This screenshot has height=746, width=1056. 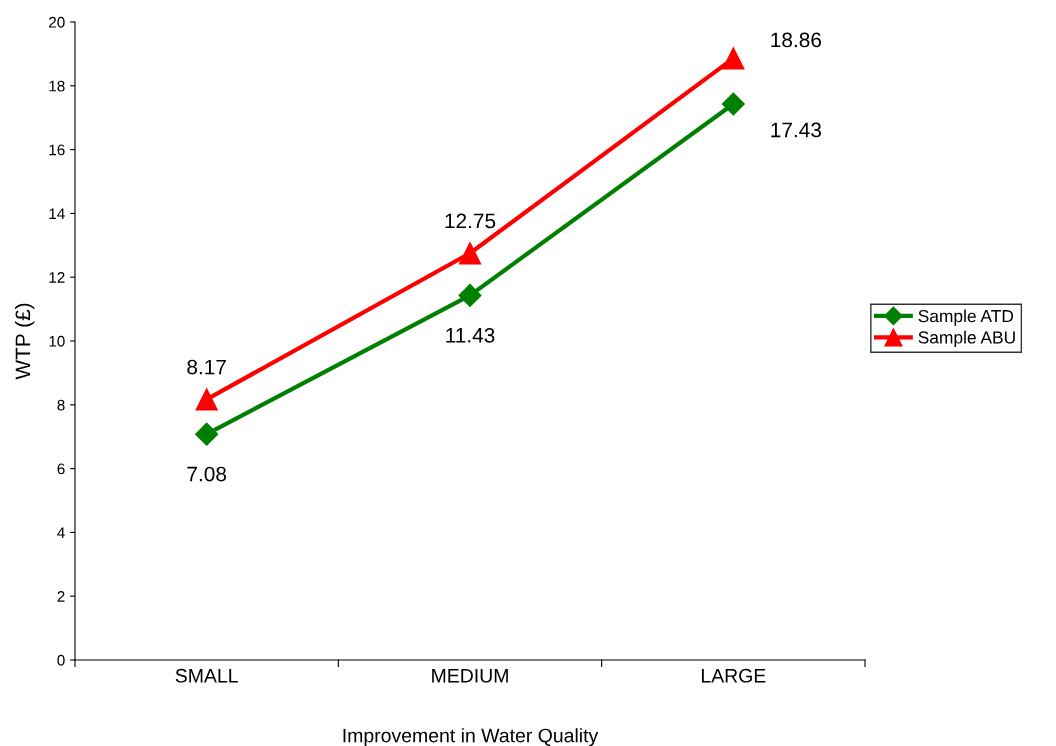 I want to click on x-tick-label: LARGE, so click(x=733, y=675).